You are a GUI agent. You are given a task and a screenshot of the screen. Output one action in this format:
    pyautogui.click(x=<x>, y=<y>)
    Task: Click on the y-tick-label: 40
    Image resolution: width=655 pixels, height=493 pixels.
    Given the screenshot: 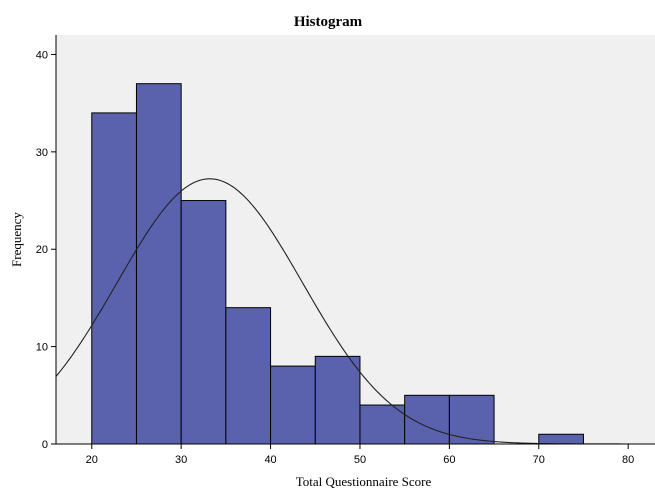 What is the action you would take?
    pyautogui.click(x=42, y=55)
    